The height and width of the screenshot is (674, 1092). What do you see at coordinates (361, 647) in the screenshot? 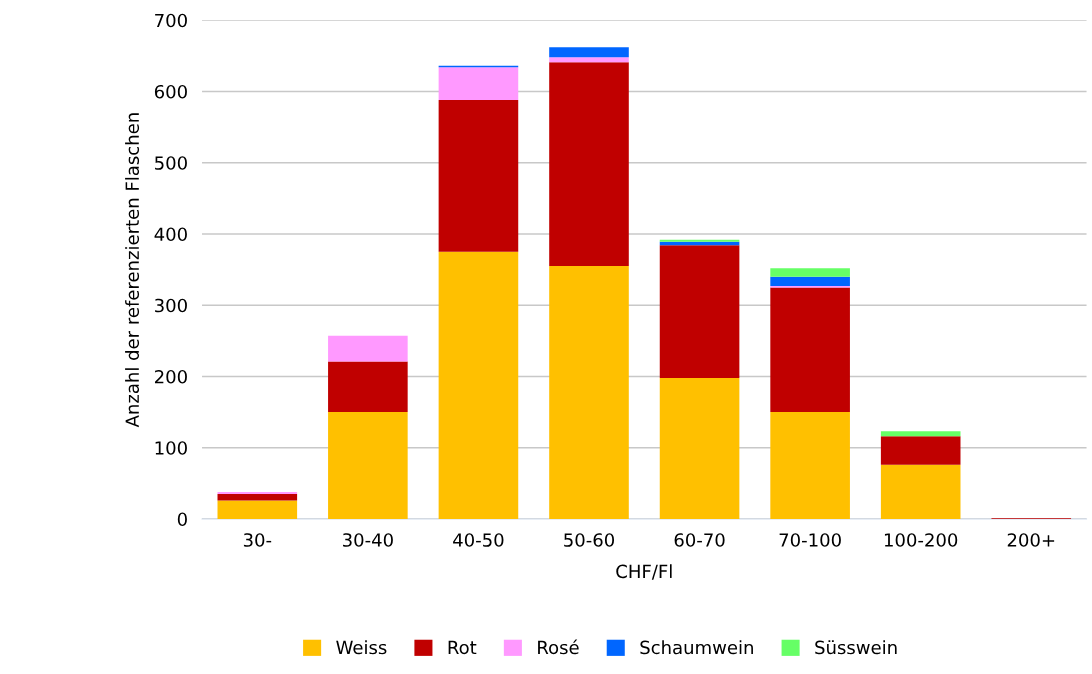
I see `legend-label: Weiss` at bounding box center [361, 647].